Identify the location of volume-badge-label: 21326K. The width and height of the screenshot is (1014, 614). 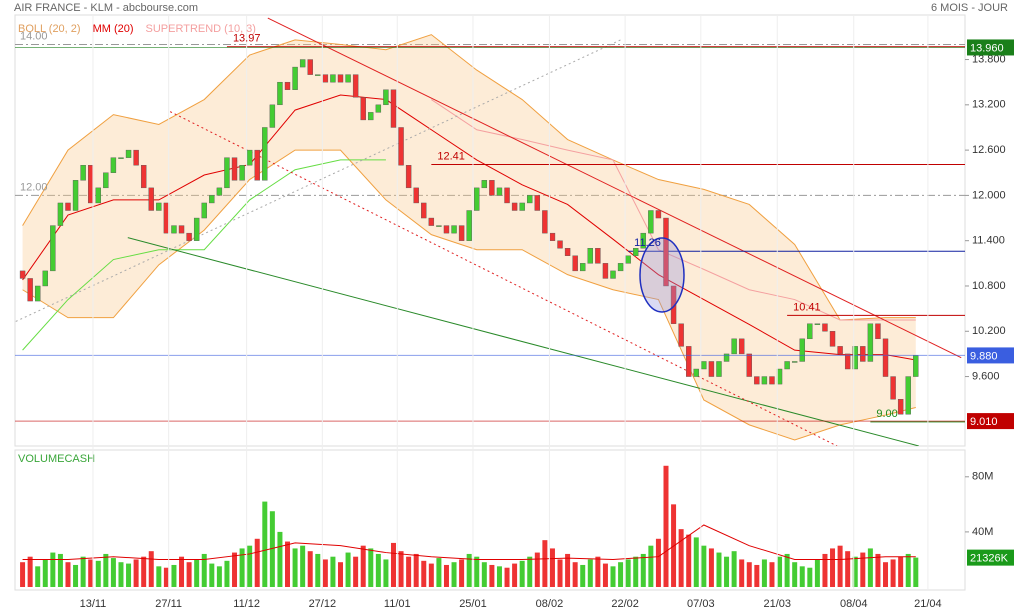
(989, 559).